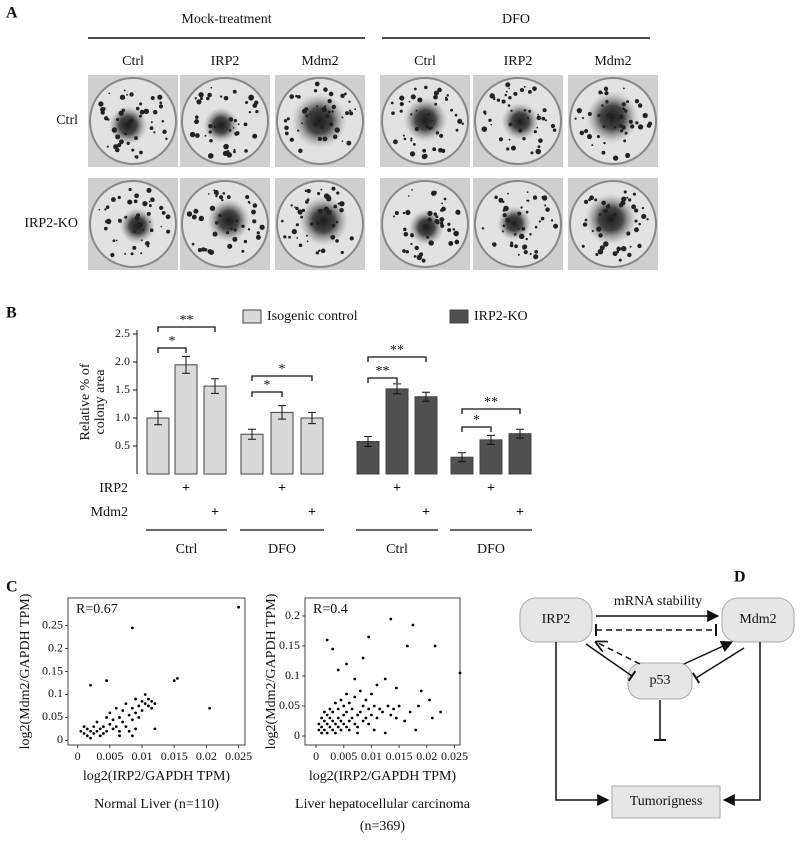 The width and height of the screenshot is (800, 858). I want to click on edge-label: mRNA stability, so click(658, 601).